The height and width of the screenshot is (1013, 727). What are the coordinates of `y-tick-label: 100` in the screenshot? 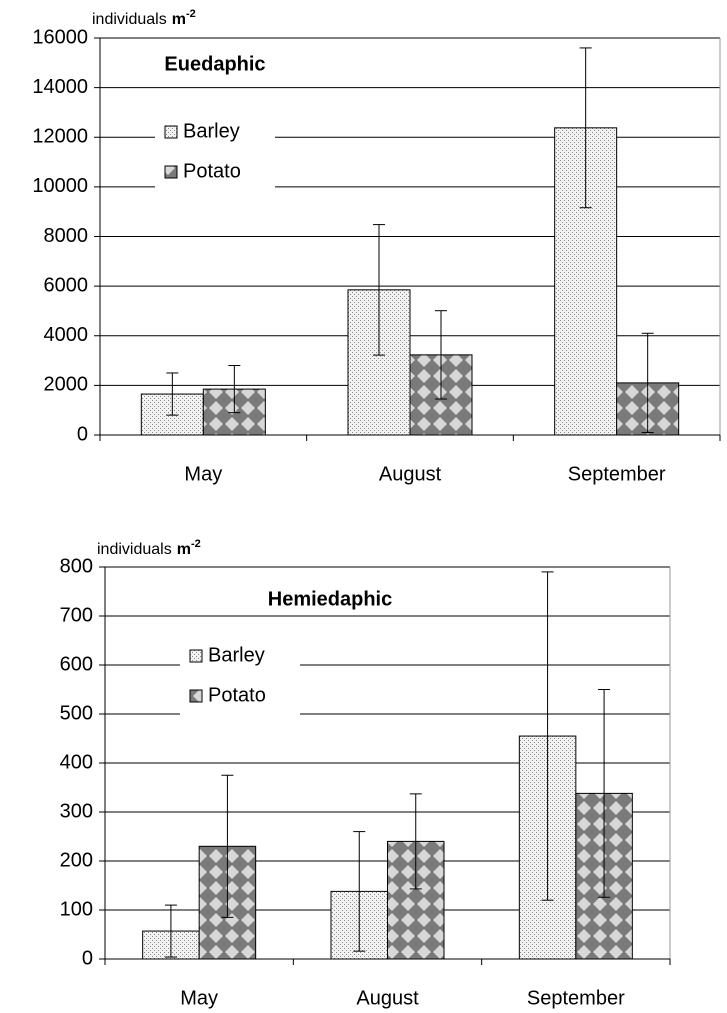 It's located at (76, 909).